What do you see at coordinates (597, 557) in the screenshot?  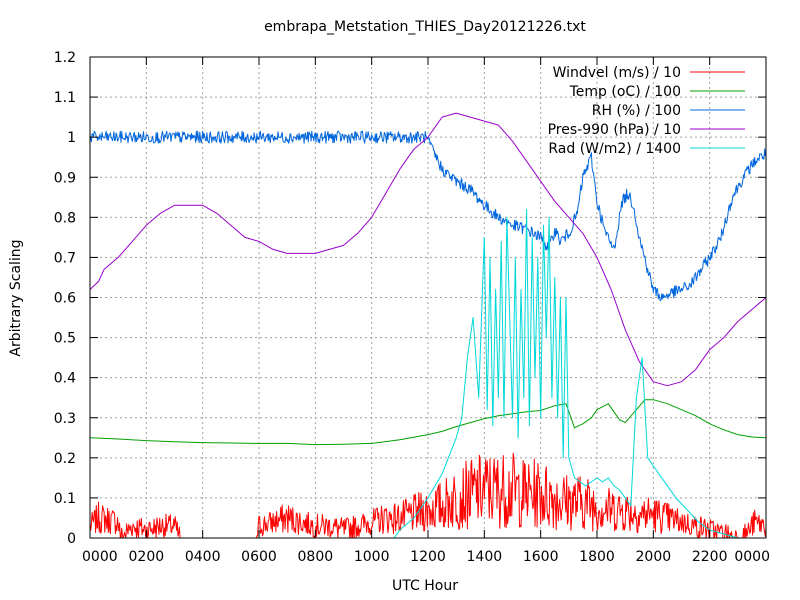 I see `x-tick-label: 1800` at bounding box center [597, 557].